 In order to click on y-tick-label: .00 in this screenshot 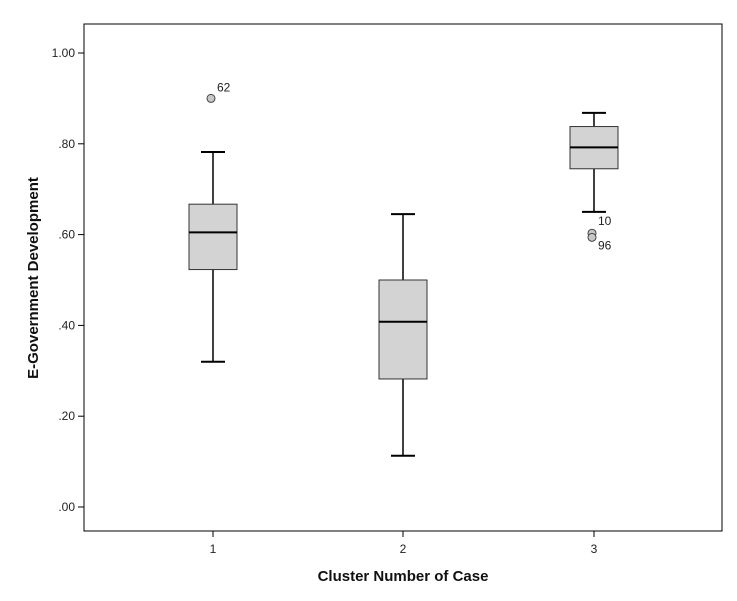, I will do `click(66, 507)`.